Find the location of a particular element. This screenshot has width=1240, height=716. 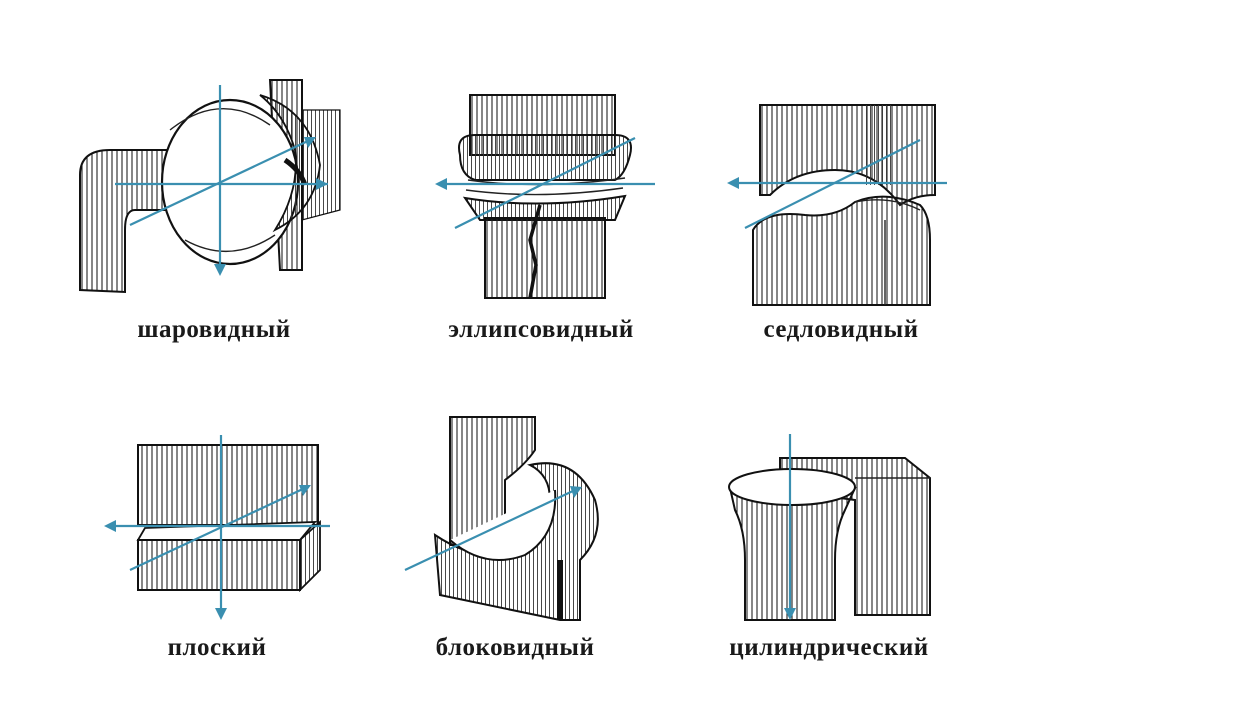

ellipsoid-joint-illustration is located at coordinates (545, 196).